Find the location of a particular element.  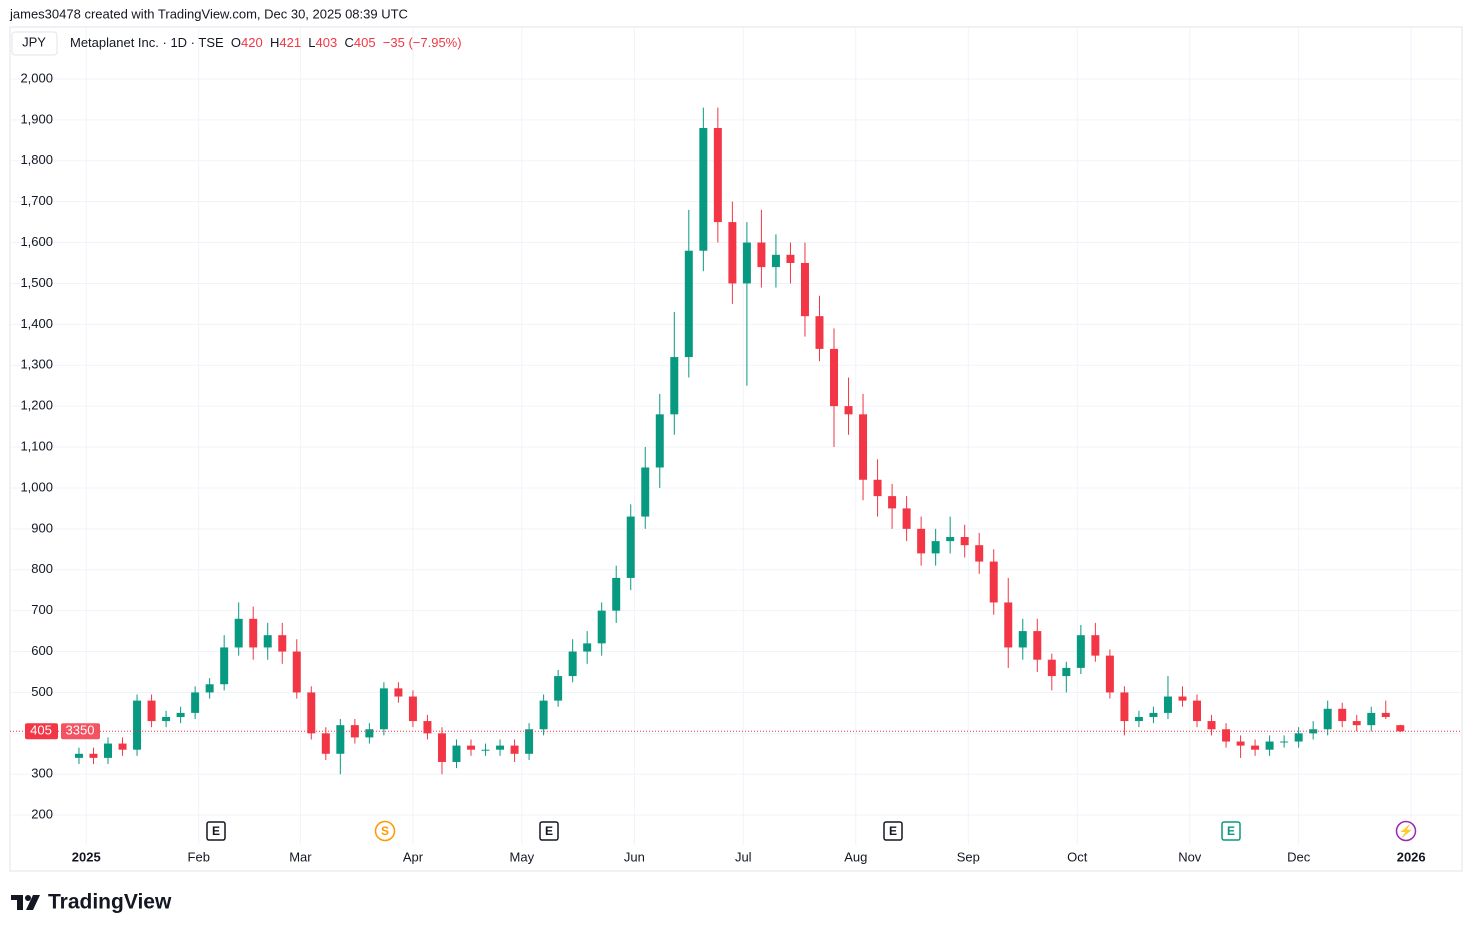

event-label: E is located at coordinates (216, 831).